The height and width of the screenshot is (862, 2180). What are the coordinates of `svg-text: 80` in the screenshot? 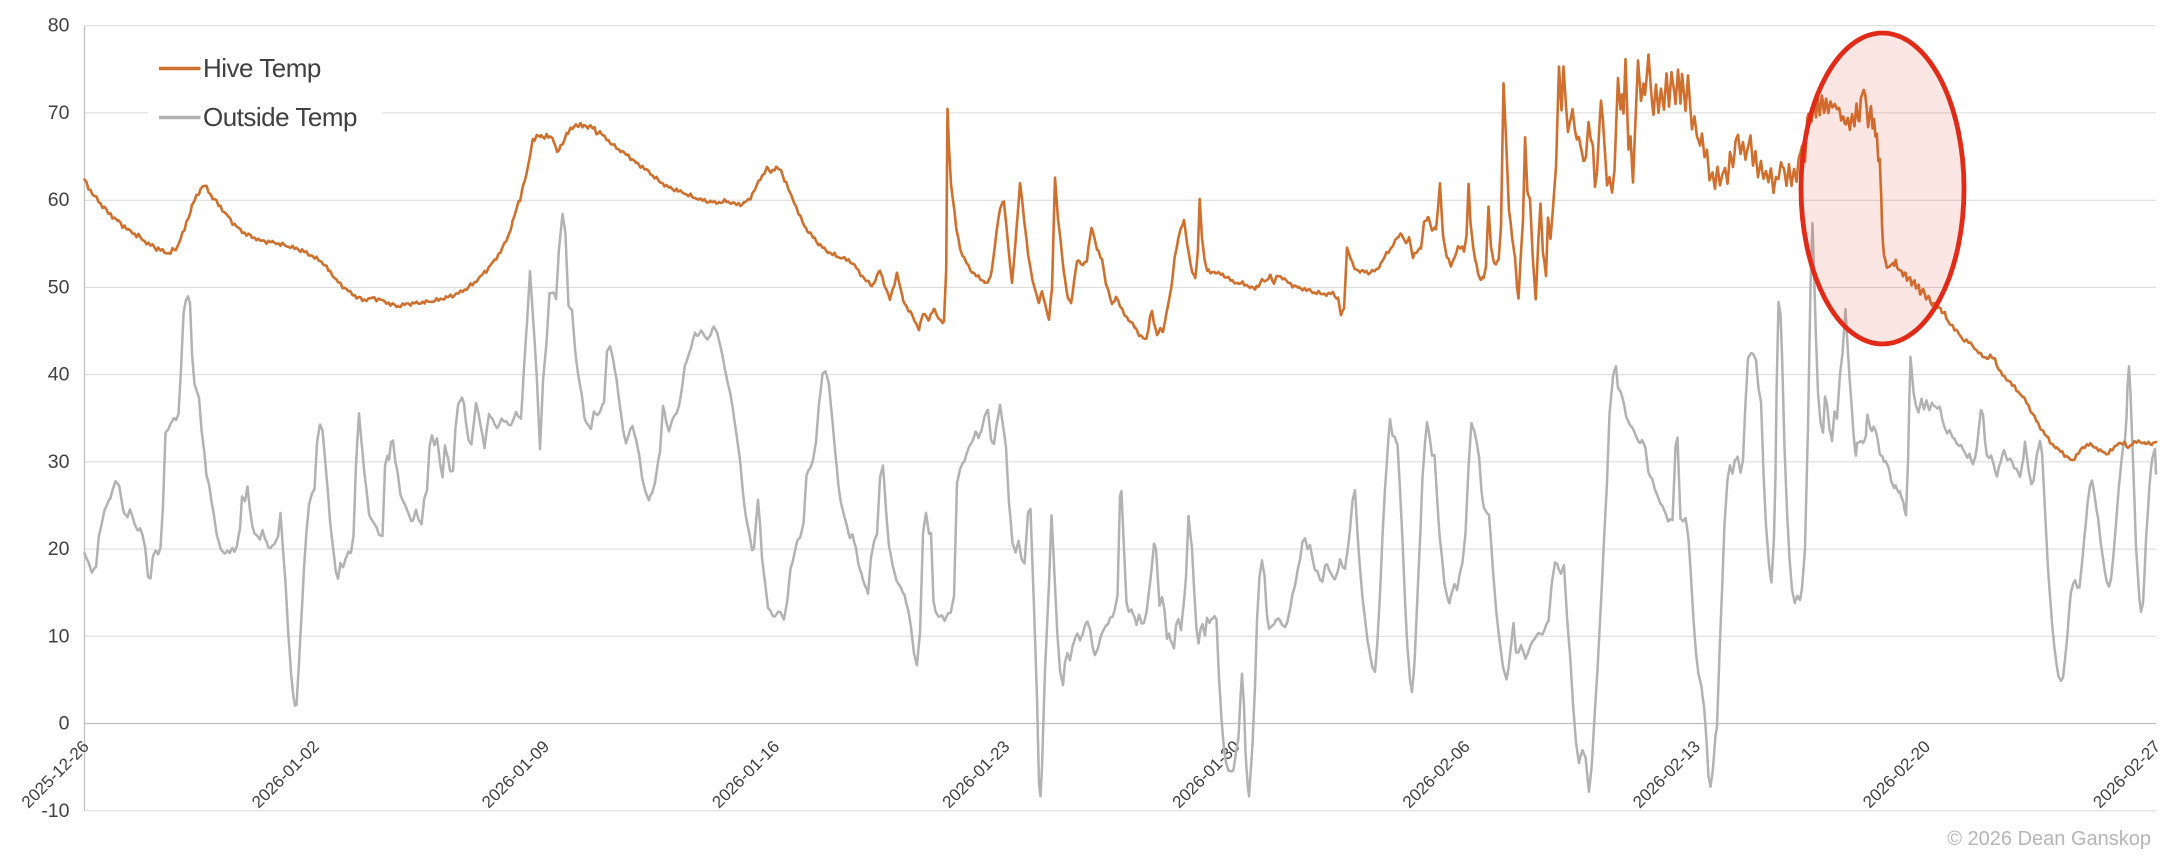 It's located at (59, 26).